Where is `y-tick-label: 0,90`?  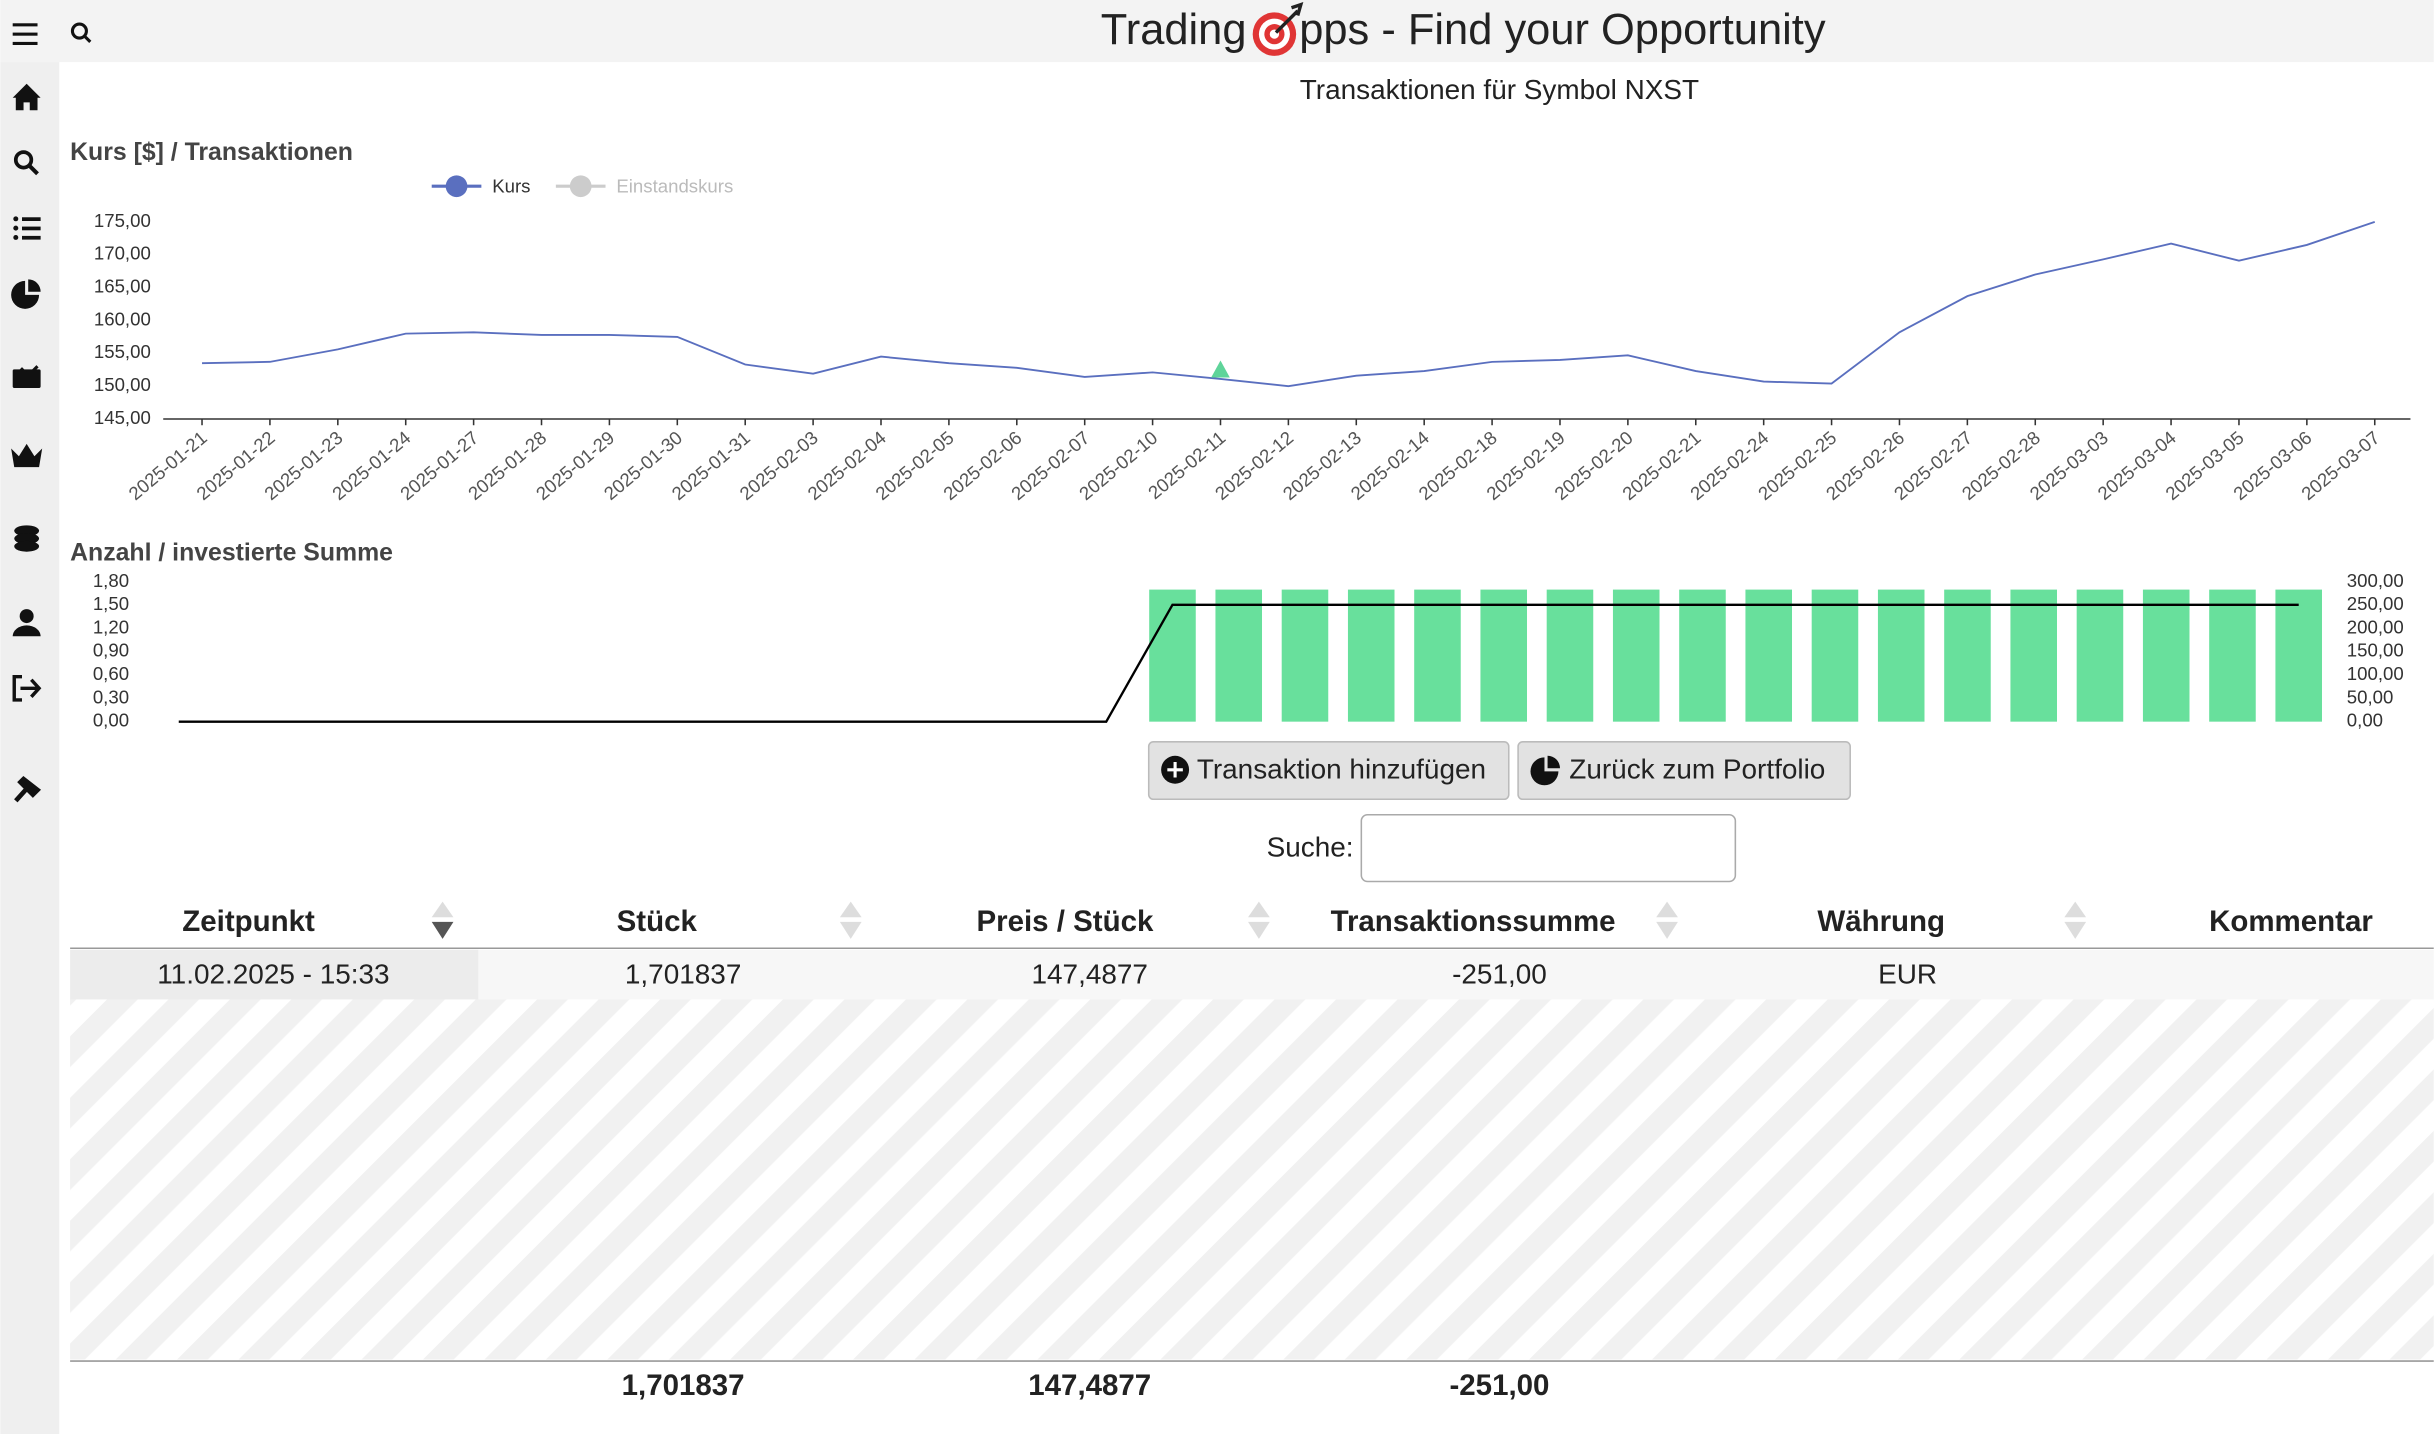 y-tick-label: 0,90 is located at coordinates (111, 650).